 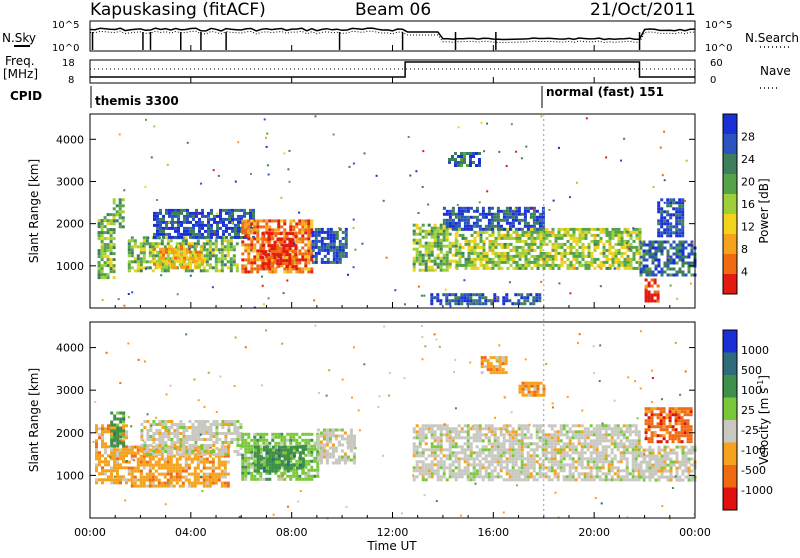 I want to click on cpid-segment-normal: normal (fast) 151, so click(x=605, y=92).